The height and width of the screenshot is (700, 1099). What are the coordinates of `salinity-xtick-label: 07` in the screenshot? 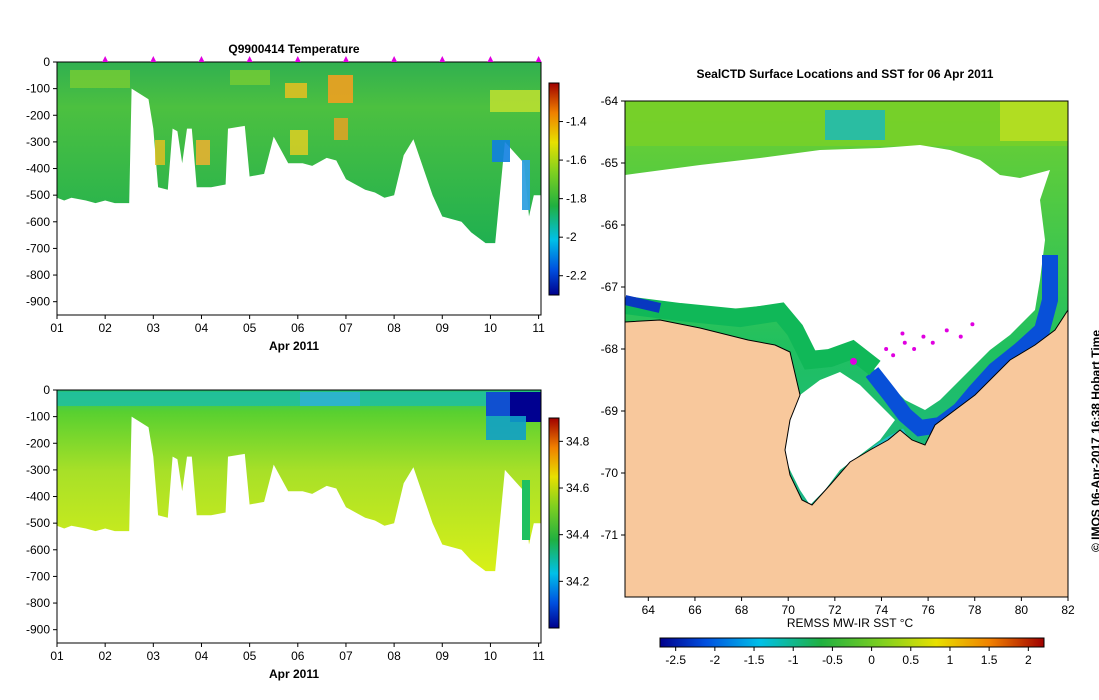 It's located at (346, 656).